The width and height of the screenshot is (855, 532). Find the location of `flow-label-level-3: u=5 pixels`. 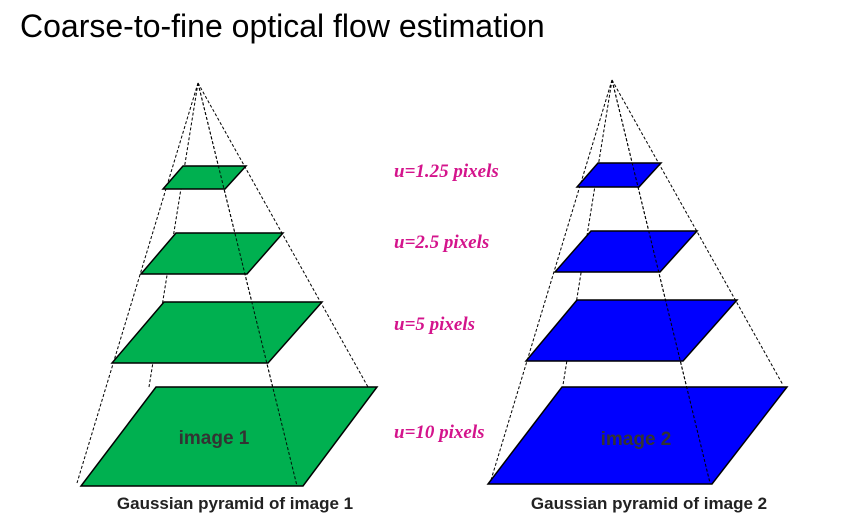

flow-label-level-3: u=5 pixels is located at coordinates (434, 324).